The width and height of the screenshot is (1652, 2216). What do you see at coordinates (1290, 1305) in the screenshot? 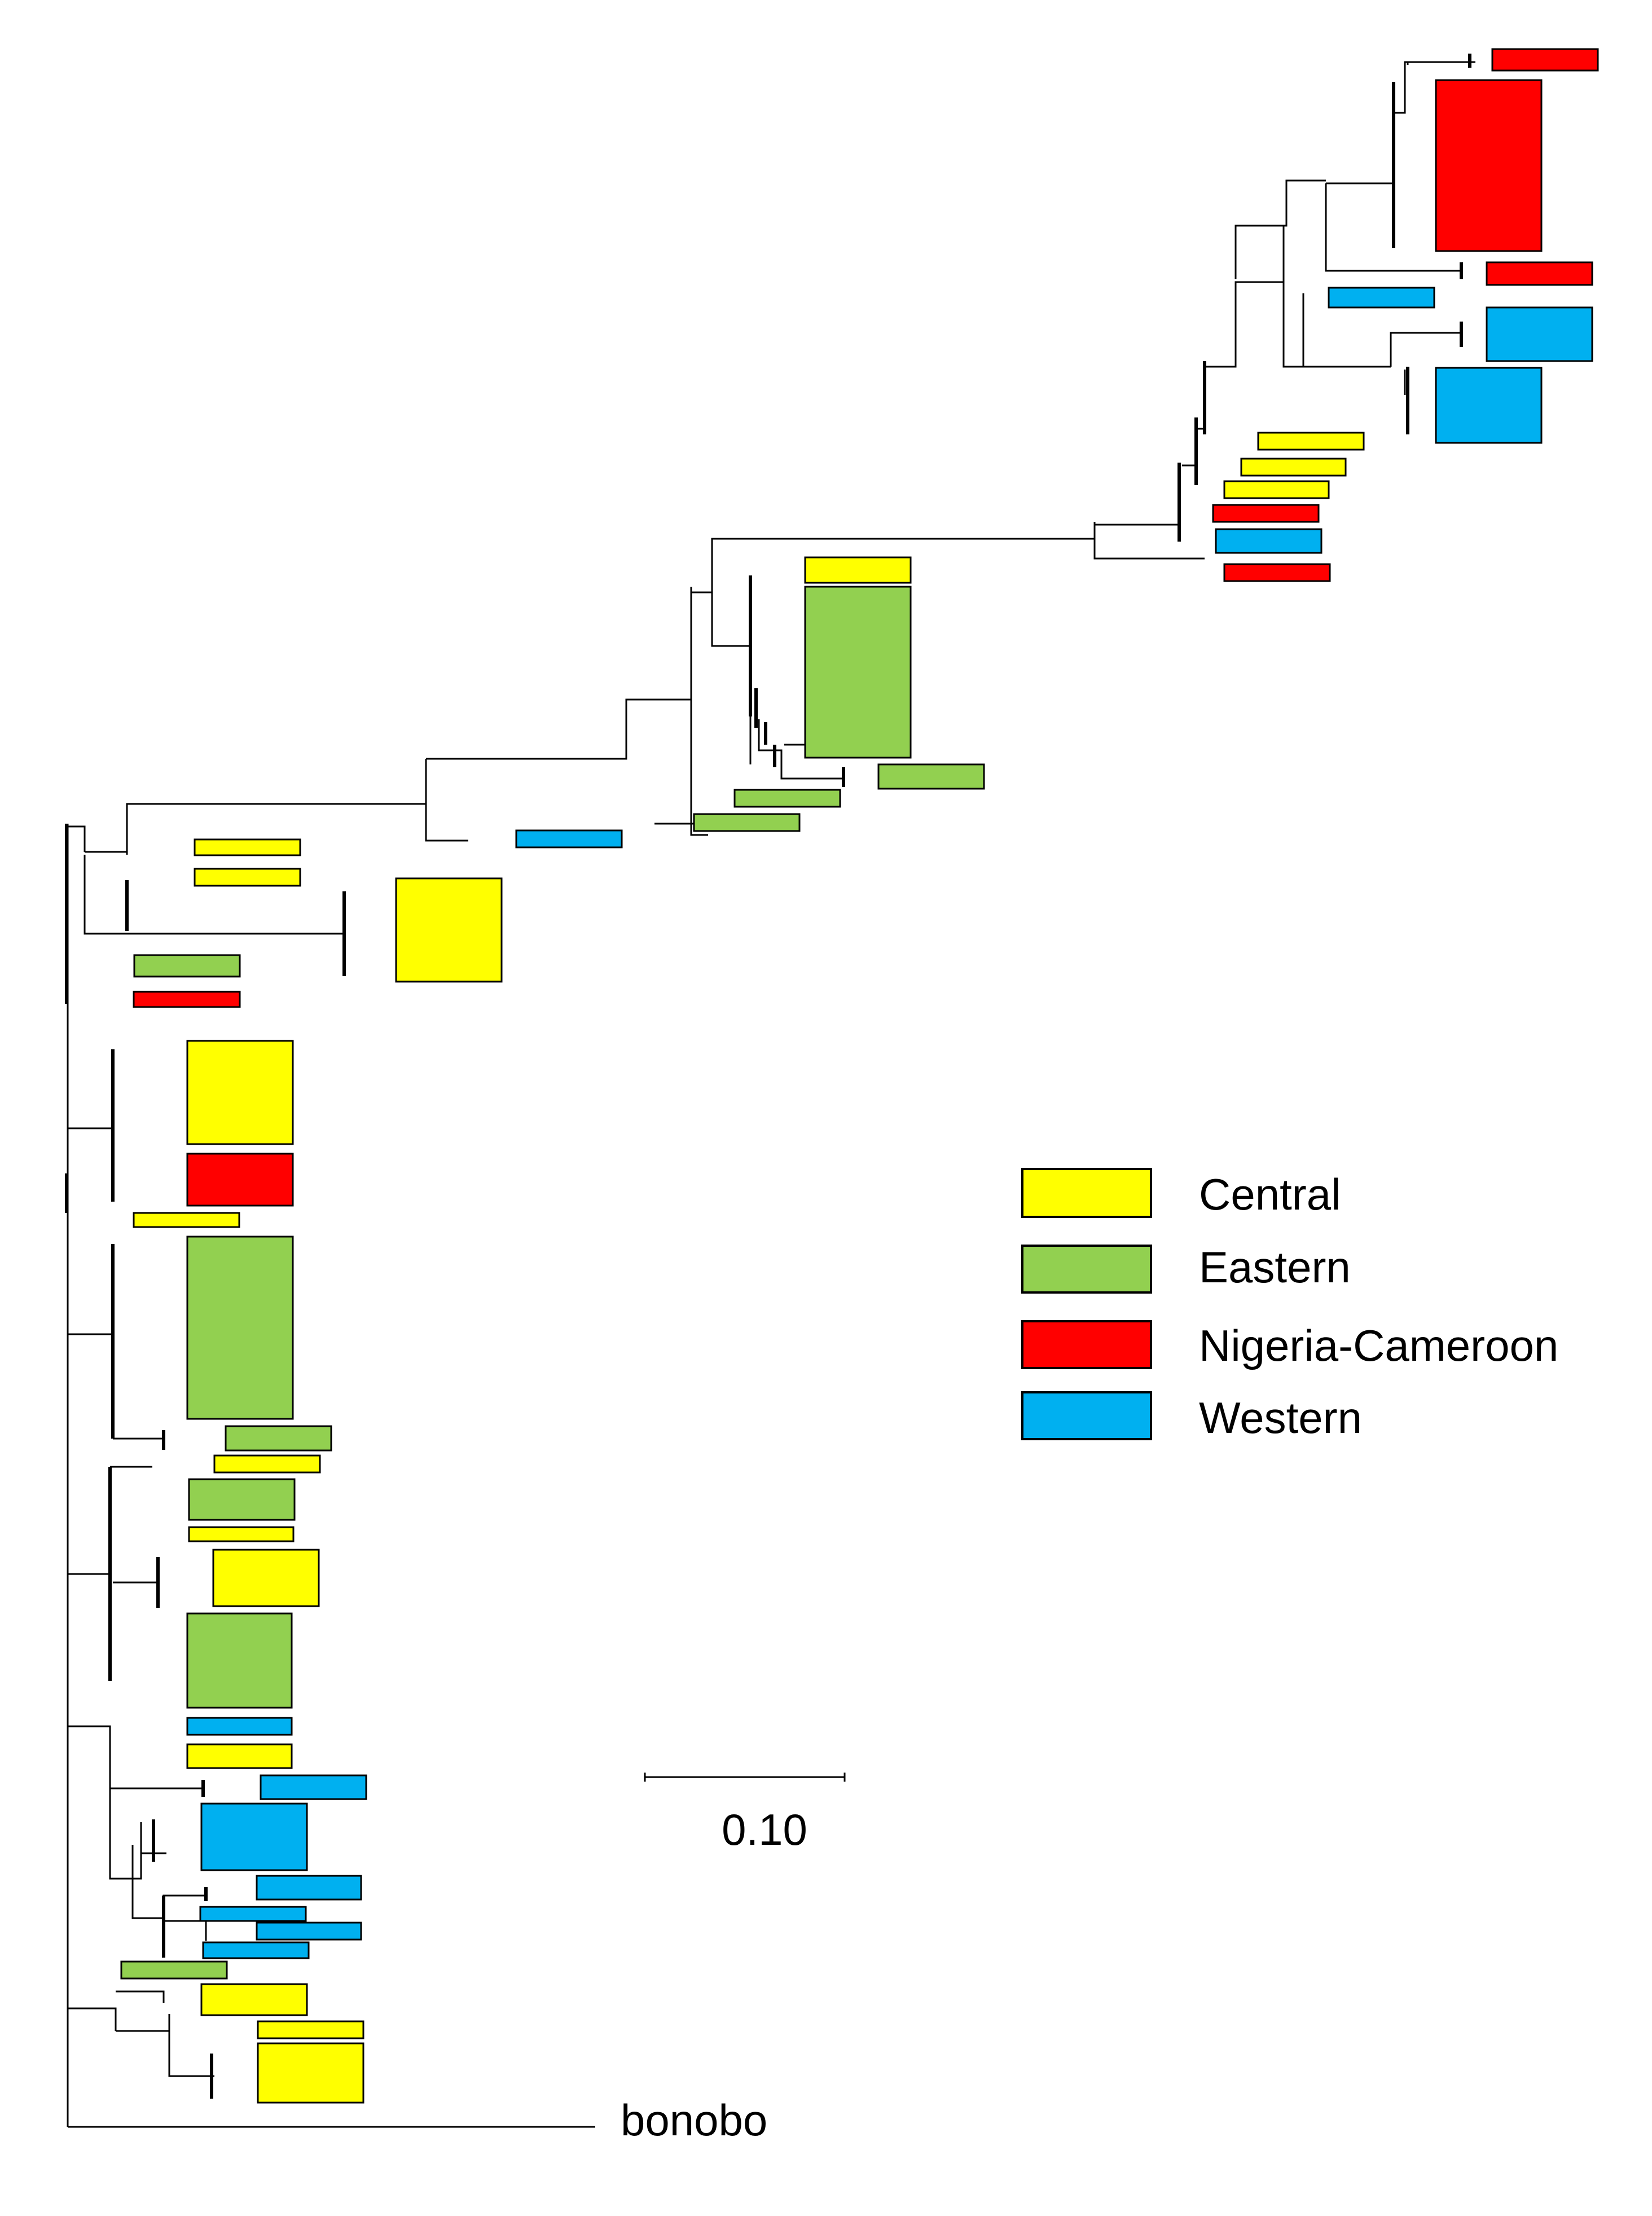
I see `legend: Central Eastern Nigeria-Cameroon Western` at bounding box center [1290, 1305].